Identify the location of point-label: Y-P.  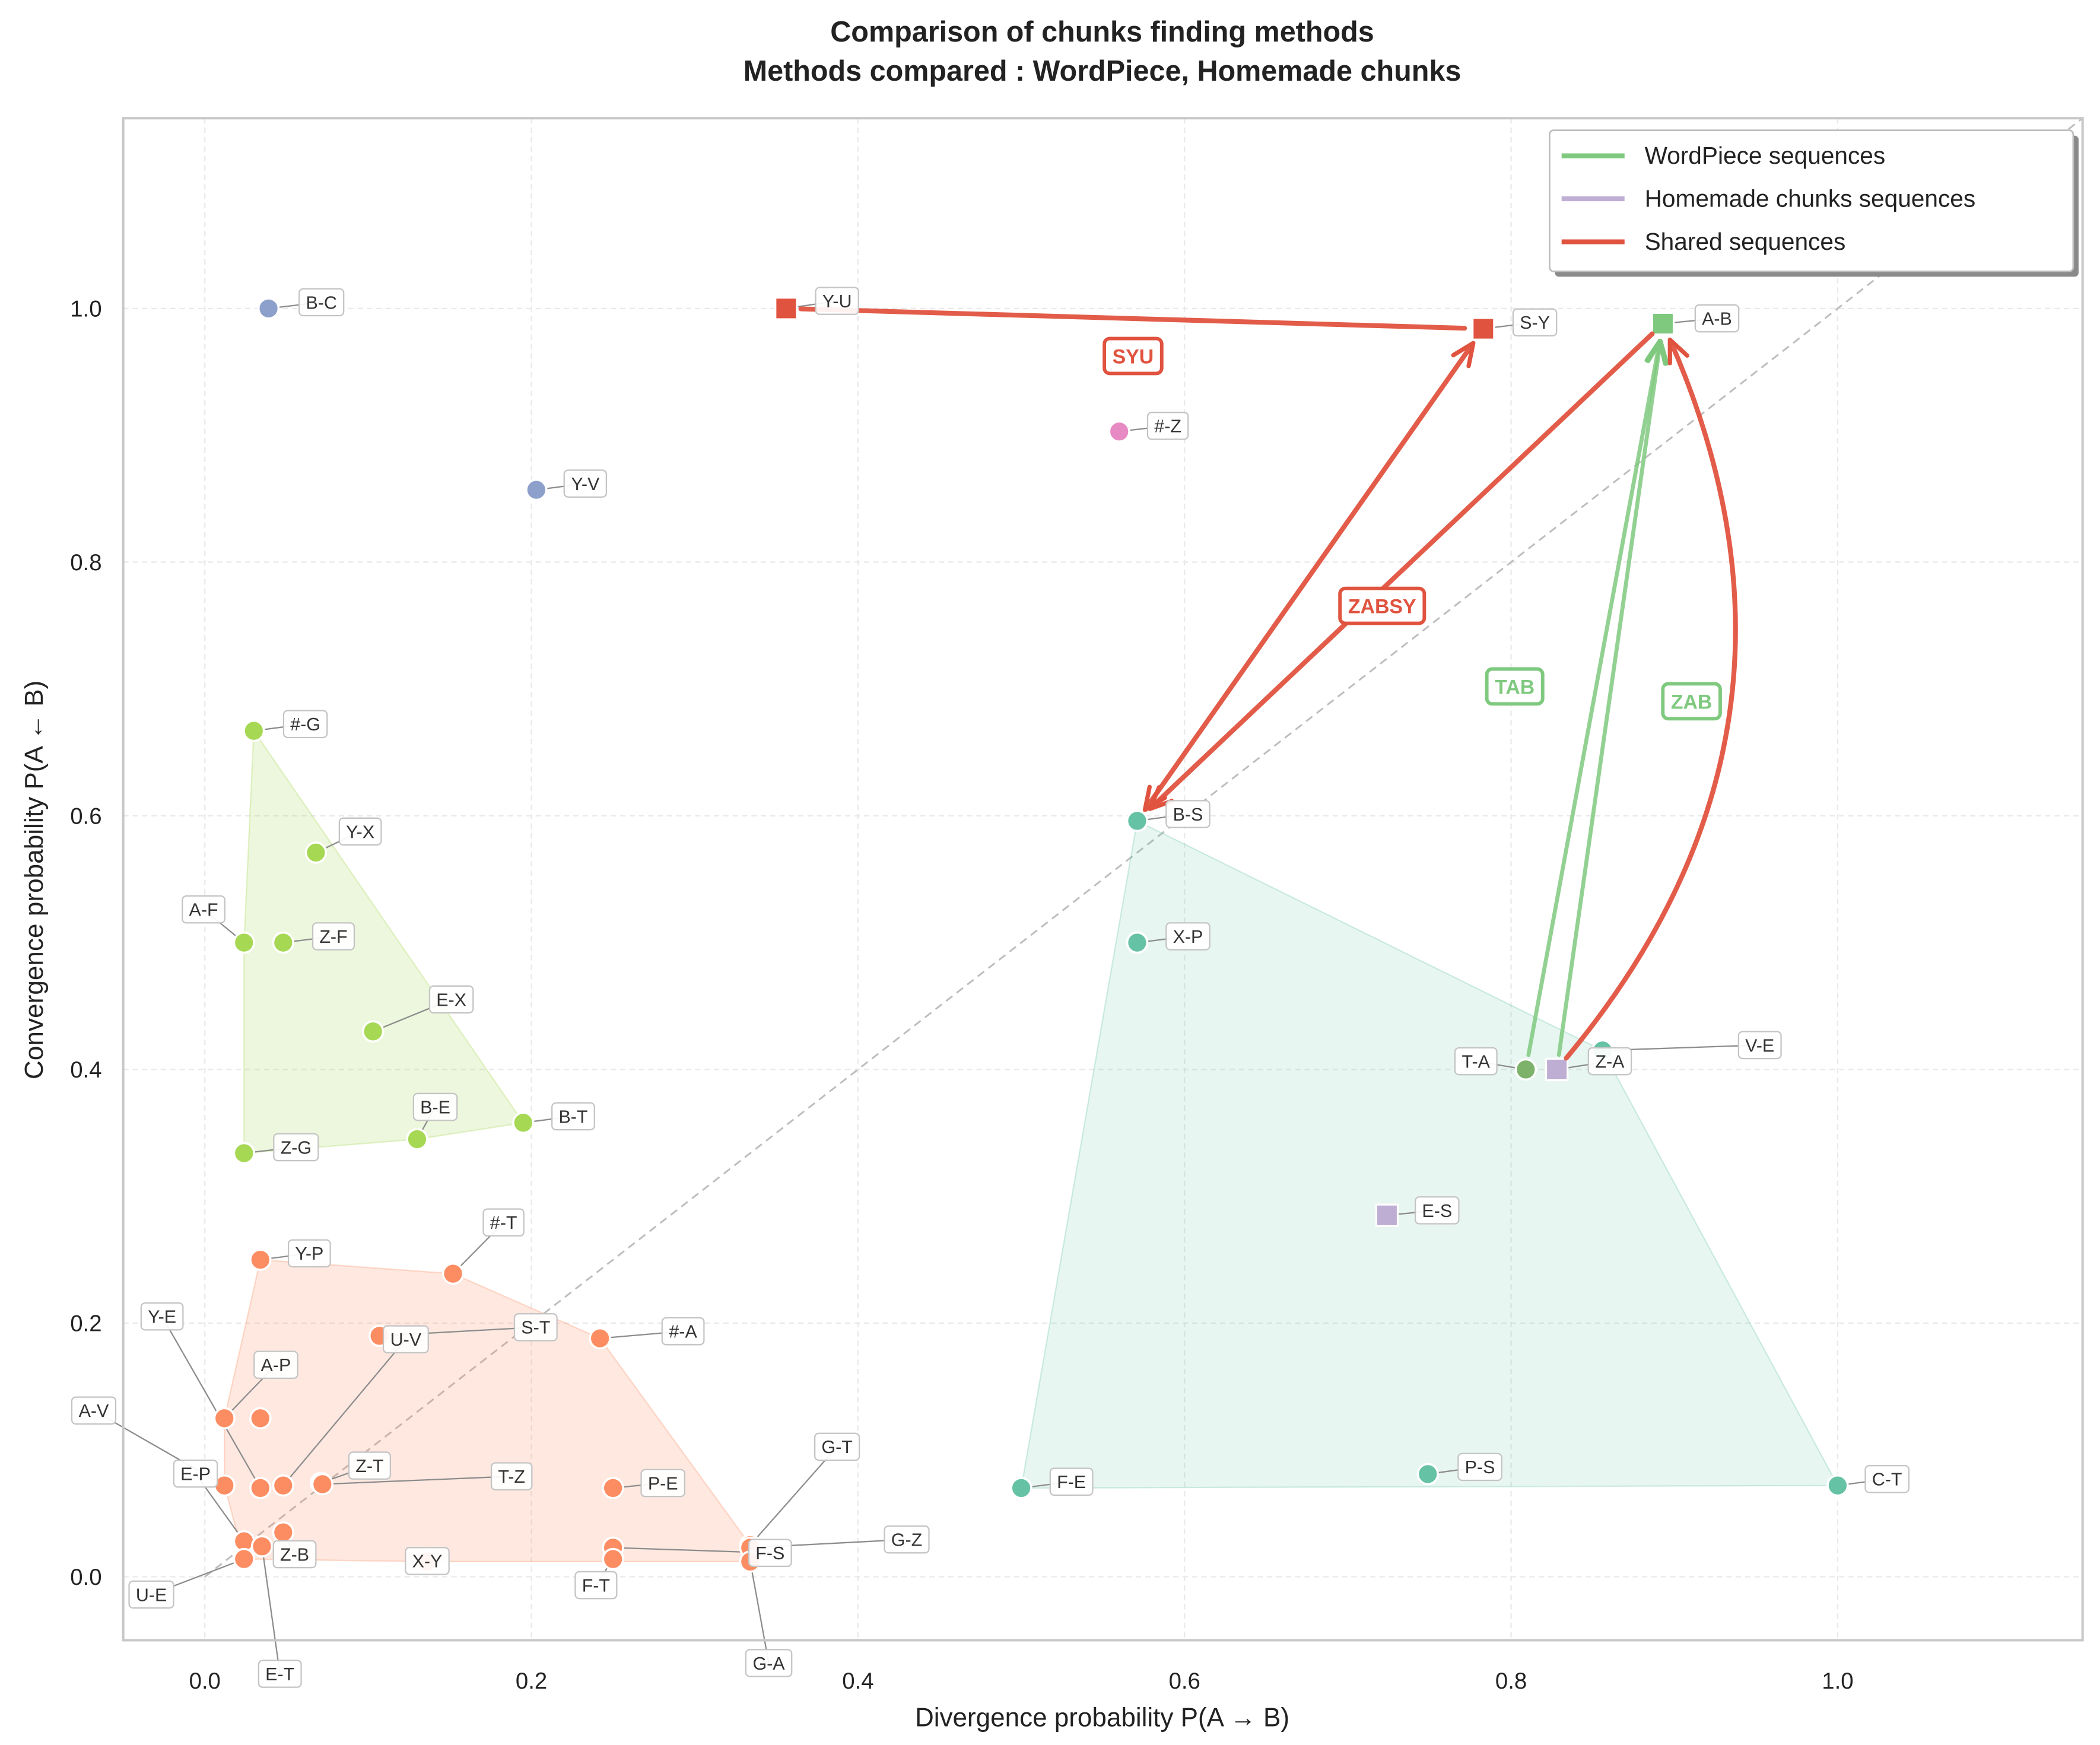
(309, 1254).